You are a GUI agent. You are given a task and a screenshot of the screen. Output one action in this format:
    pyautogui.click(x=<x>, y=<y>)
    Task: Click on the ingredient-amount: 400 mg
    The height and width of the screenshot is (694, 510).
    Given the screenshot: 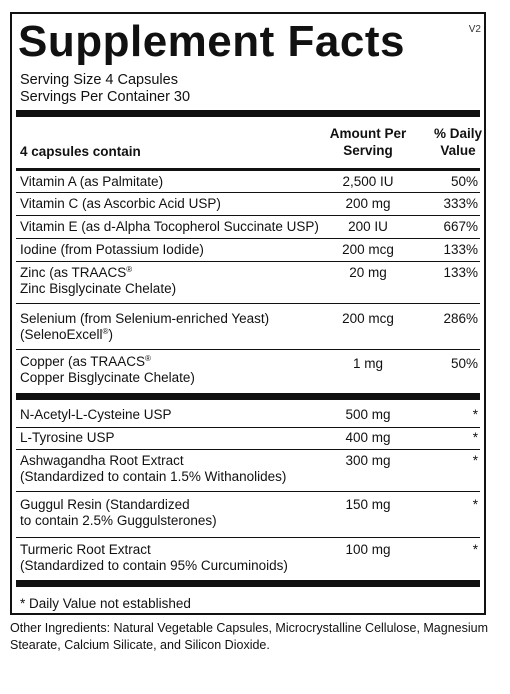 What is the action you would take?
    pyautogui.click(x=368, y=437)
    